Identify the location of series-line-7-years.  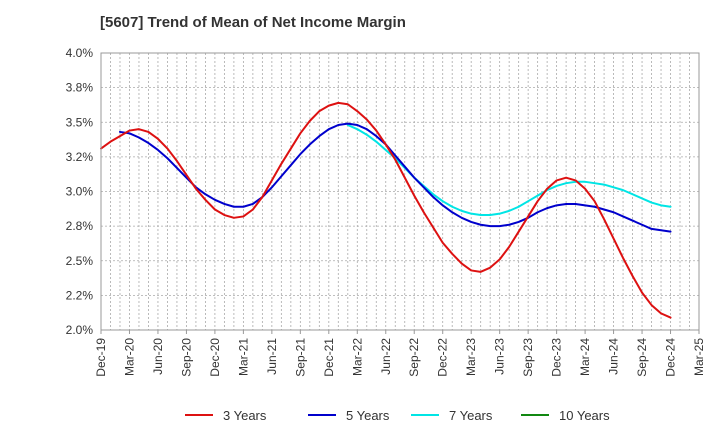
(509, 170).